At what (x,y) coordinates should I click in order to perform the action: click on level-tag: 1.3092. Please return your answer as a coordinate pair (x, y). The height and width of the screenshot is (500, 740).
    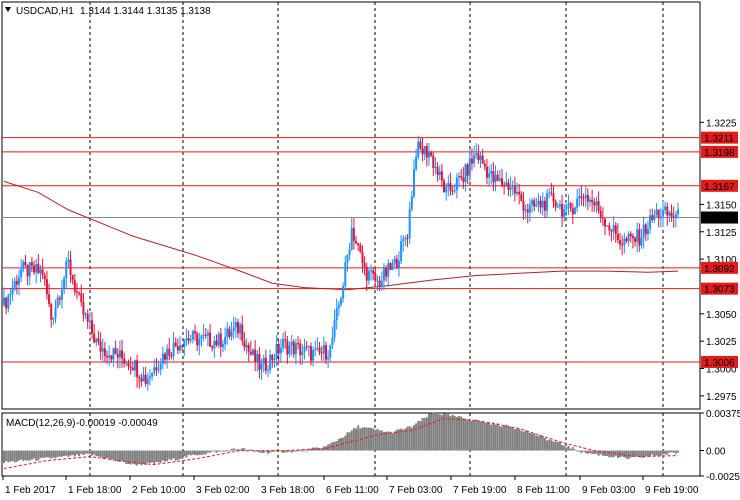
    Looking at the image, I should click on (719, 268).